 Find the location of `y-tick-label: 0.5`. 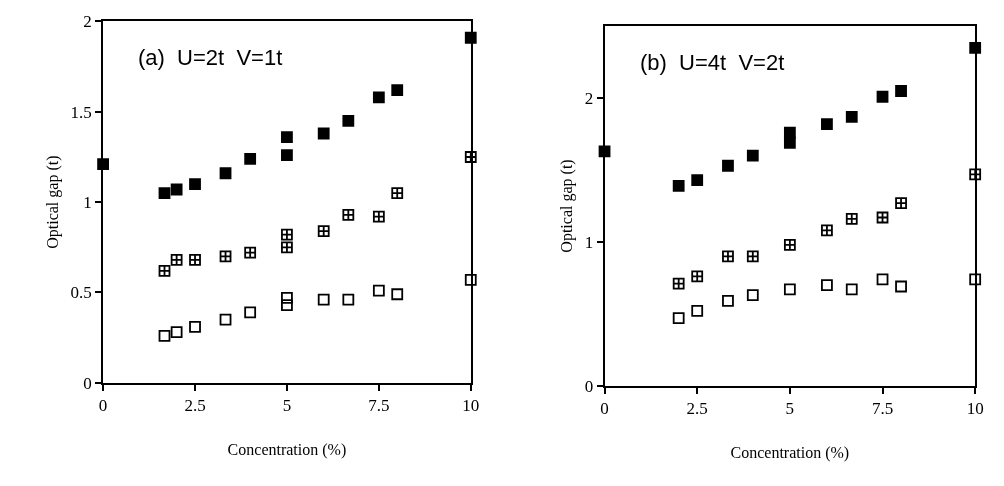

y-tick-label: 0.5 is located at coordinates (81, 293).